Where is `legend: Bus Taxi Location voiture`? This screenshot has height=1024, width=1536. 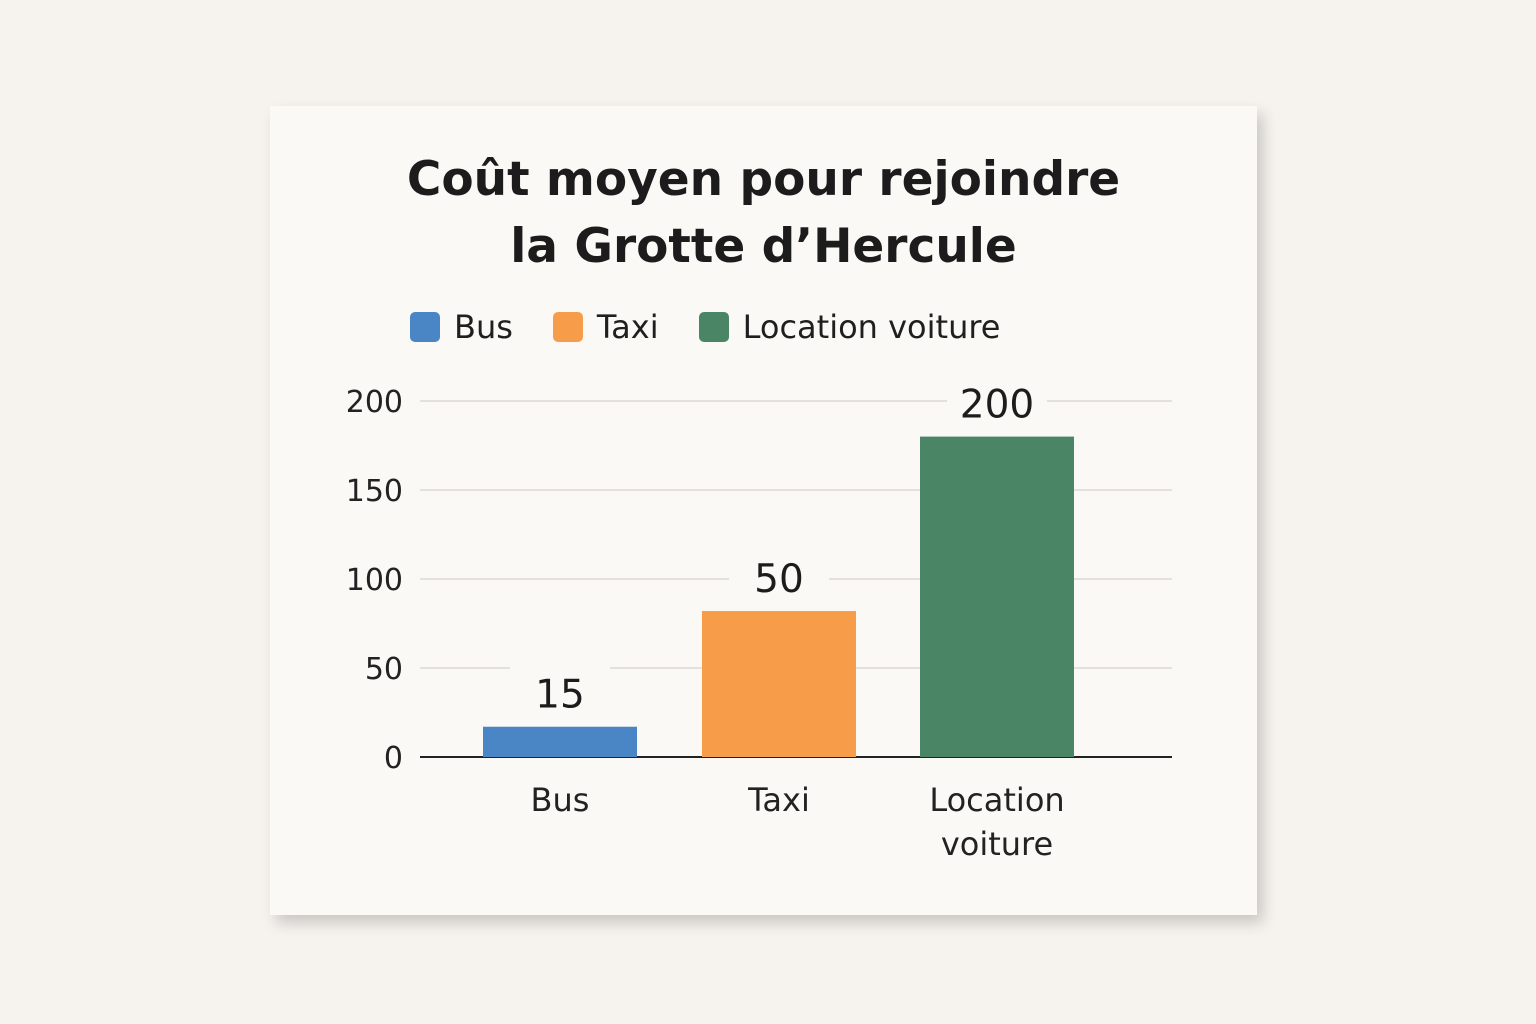
legend: Bus Taxi Location voiture is located at coordinates (725, 327).